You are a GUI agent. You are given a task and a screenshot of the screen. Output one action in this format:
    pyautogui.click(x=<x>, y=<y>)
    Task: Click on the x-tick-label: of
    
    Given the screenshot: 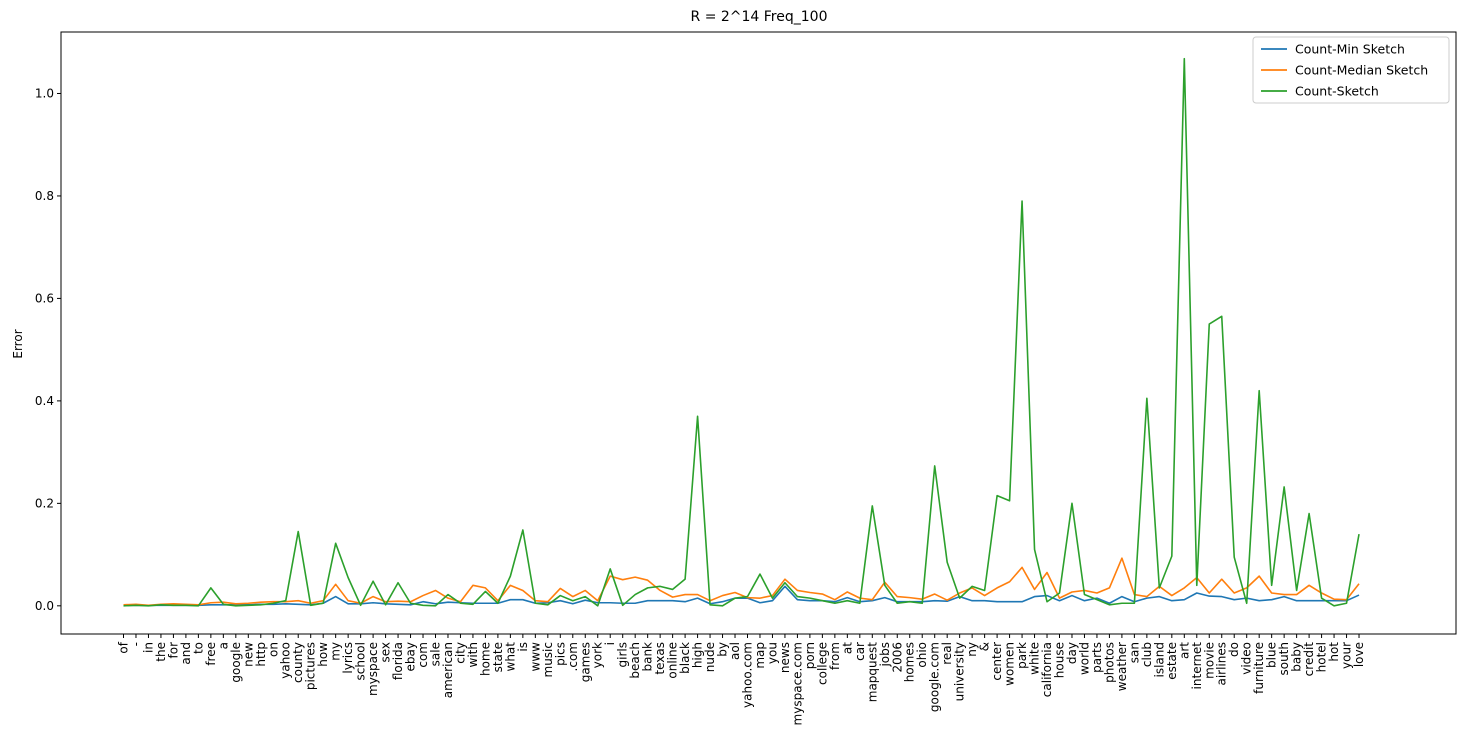 What is the action you would take?
    pyautogui.click(x=124, y=647)
    